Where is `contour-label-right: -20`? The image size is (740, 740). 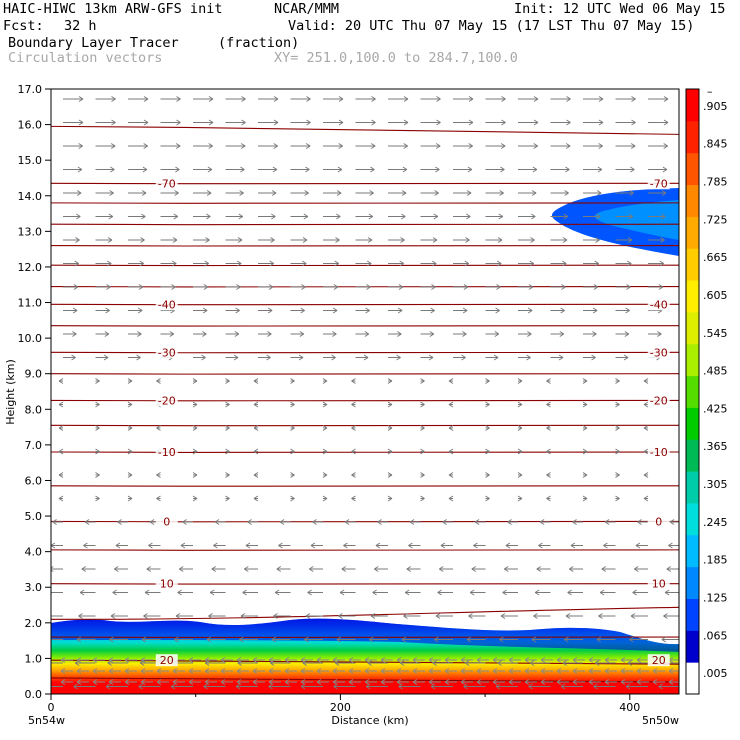
contour-label-right: -20 is located at coordinates (659, 400).